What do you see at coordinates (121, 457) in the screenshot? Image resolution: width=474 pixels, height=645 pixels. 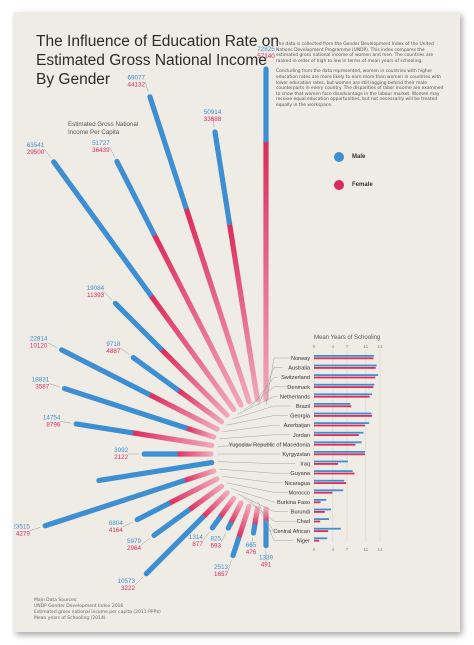 I see `female-value-label-10: 2122` at bounding box center [121, 457].